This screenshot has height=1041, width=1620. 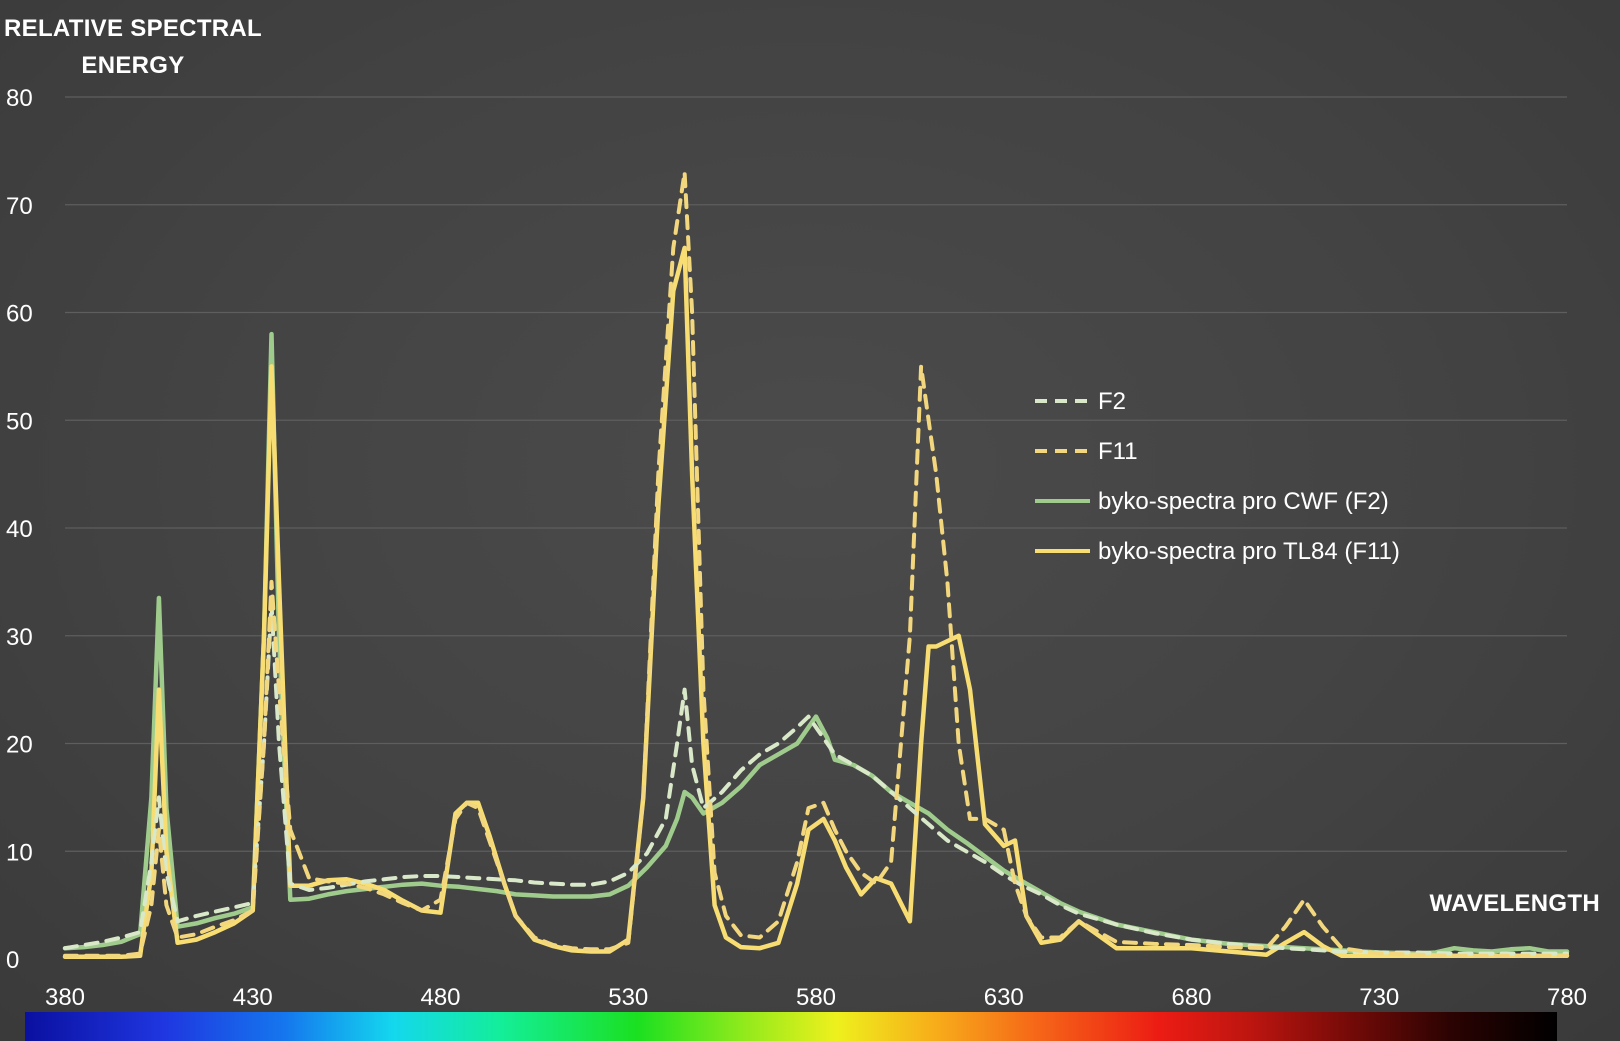 What do you see at coordinates (19, 745) in the screenshot?
I see `y-tick-label: 20` at bounding box center [19, 745].